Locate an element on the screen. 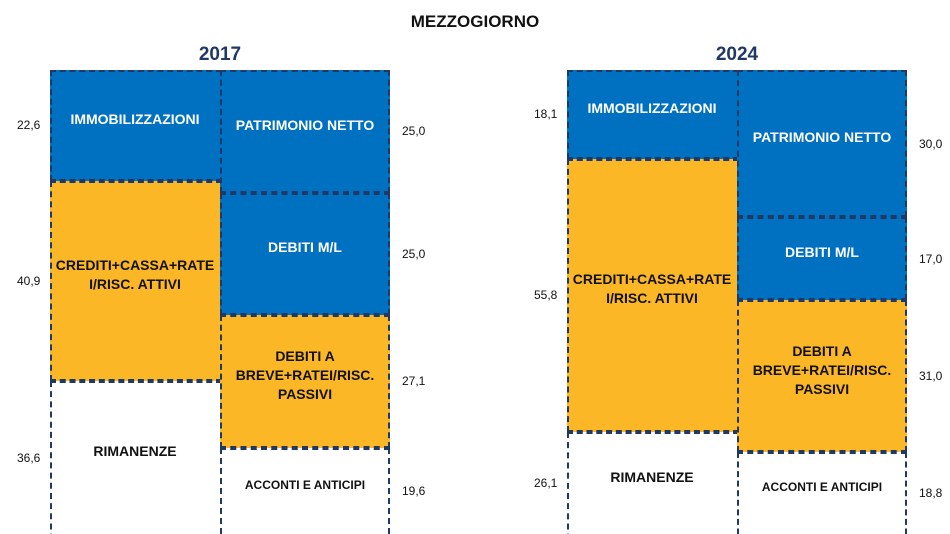  value-label: 26,1 is located at coordinates (546, 483).